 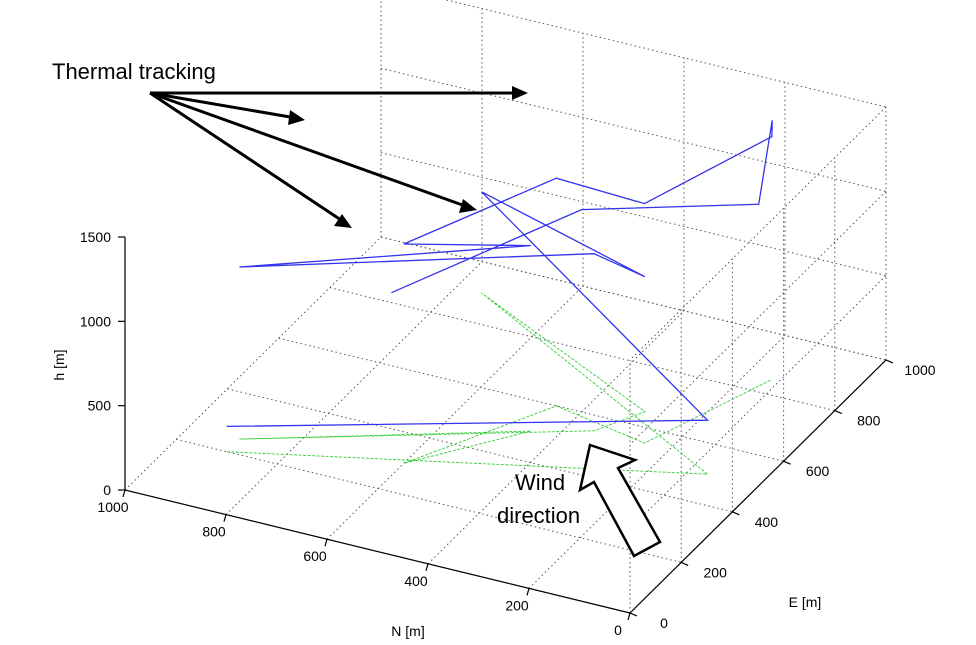 What do you see at coordinates (620, 500) in the screenshot?
I see `wind-direction-arrow-icon` at bounding box center [620, 500].